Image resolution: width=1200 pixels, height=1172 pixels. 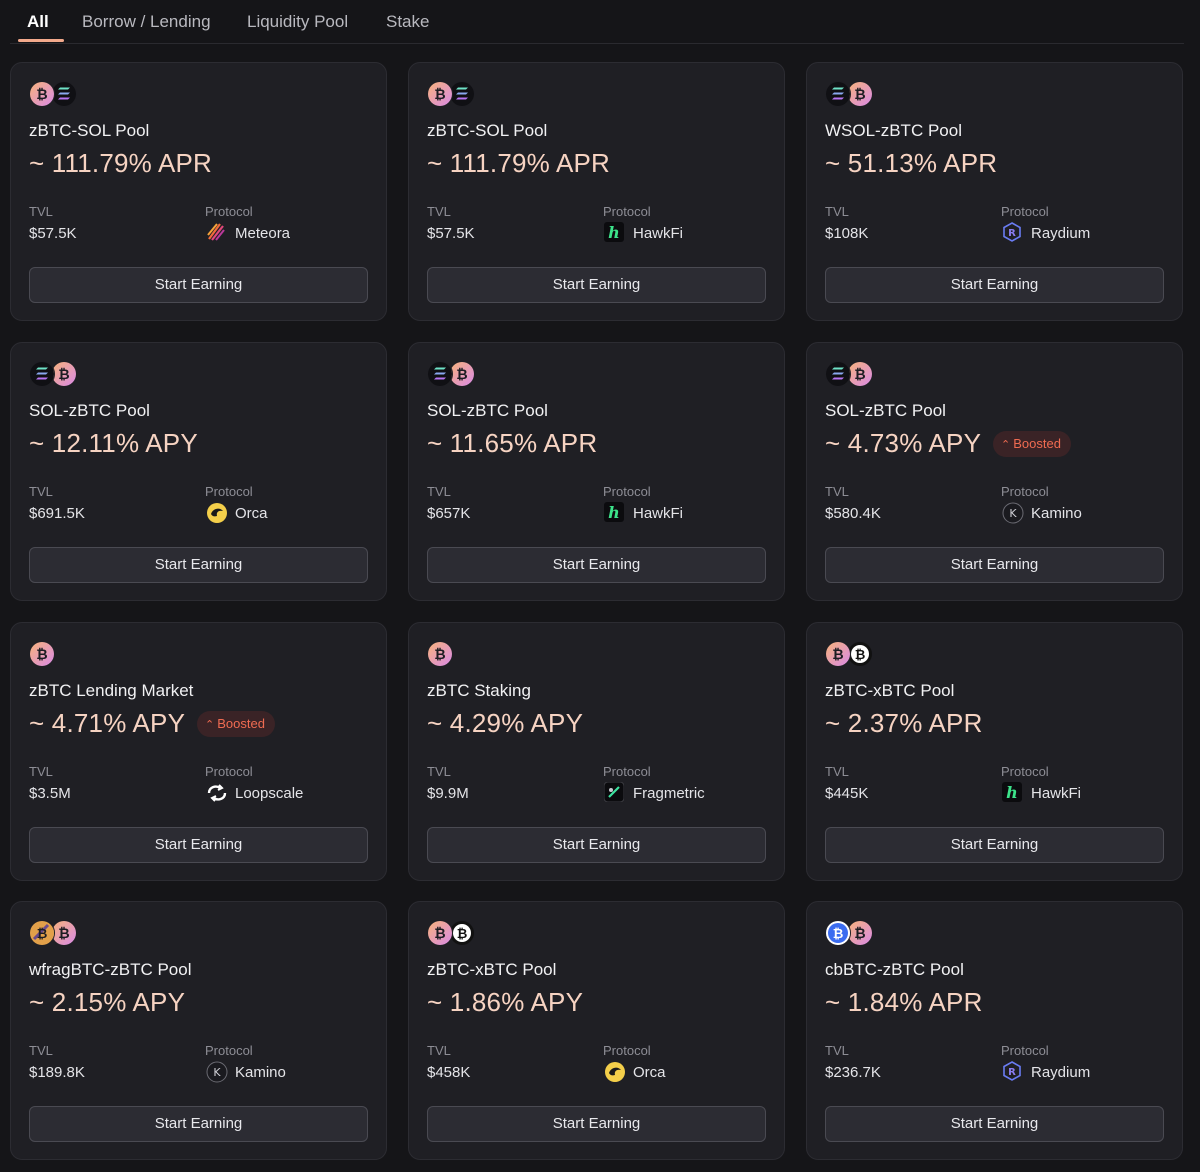 What do you see at coordinates (505, 1002) in the screenshot?
I see `pool-rate: ~ 1.86% APY` at bounding box center [505, 1002].